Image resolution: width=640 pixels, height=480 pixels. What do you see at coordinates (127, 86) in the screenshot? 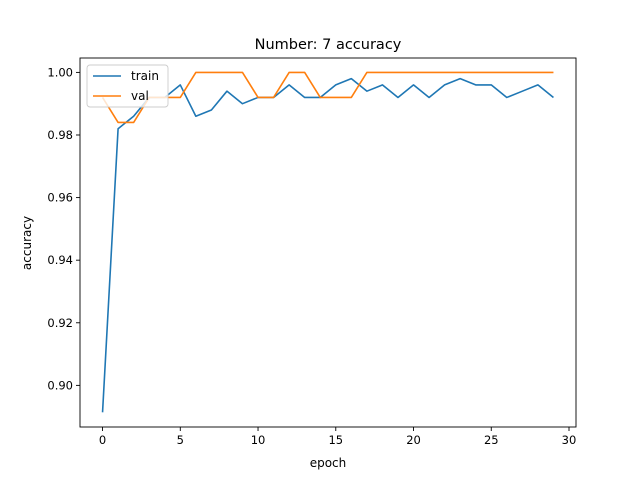
I see `legend: train val` at bounding box center [127, 86].